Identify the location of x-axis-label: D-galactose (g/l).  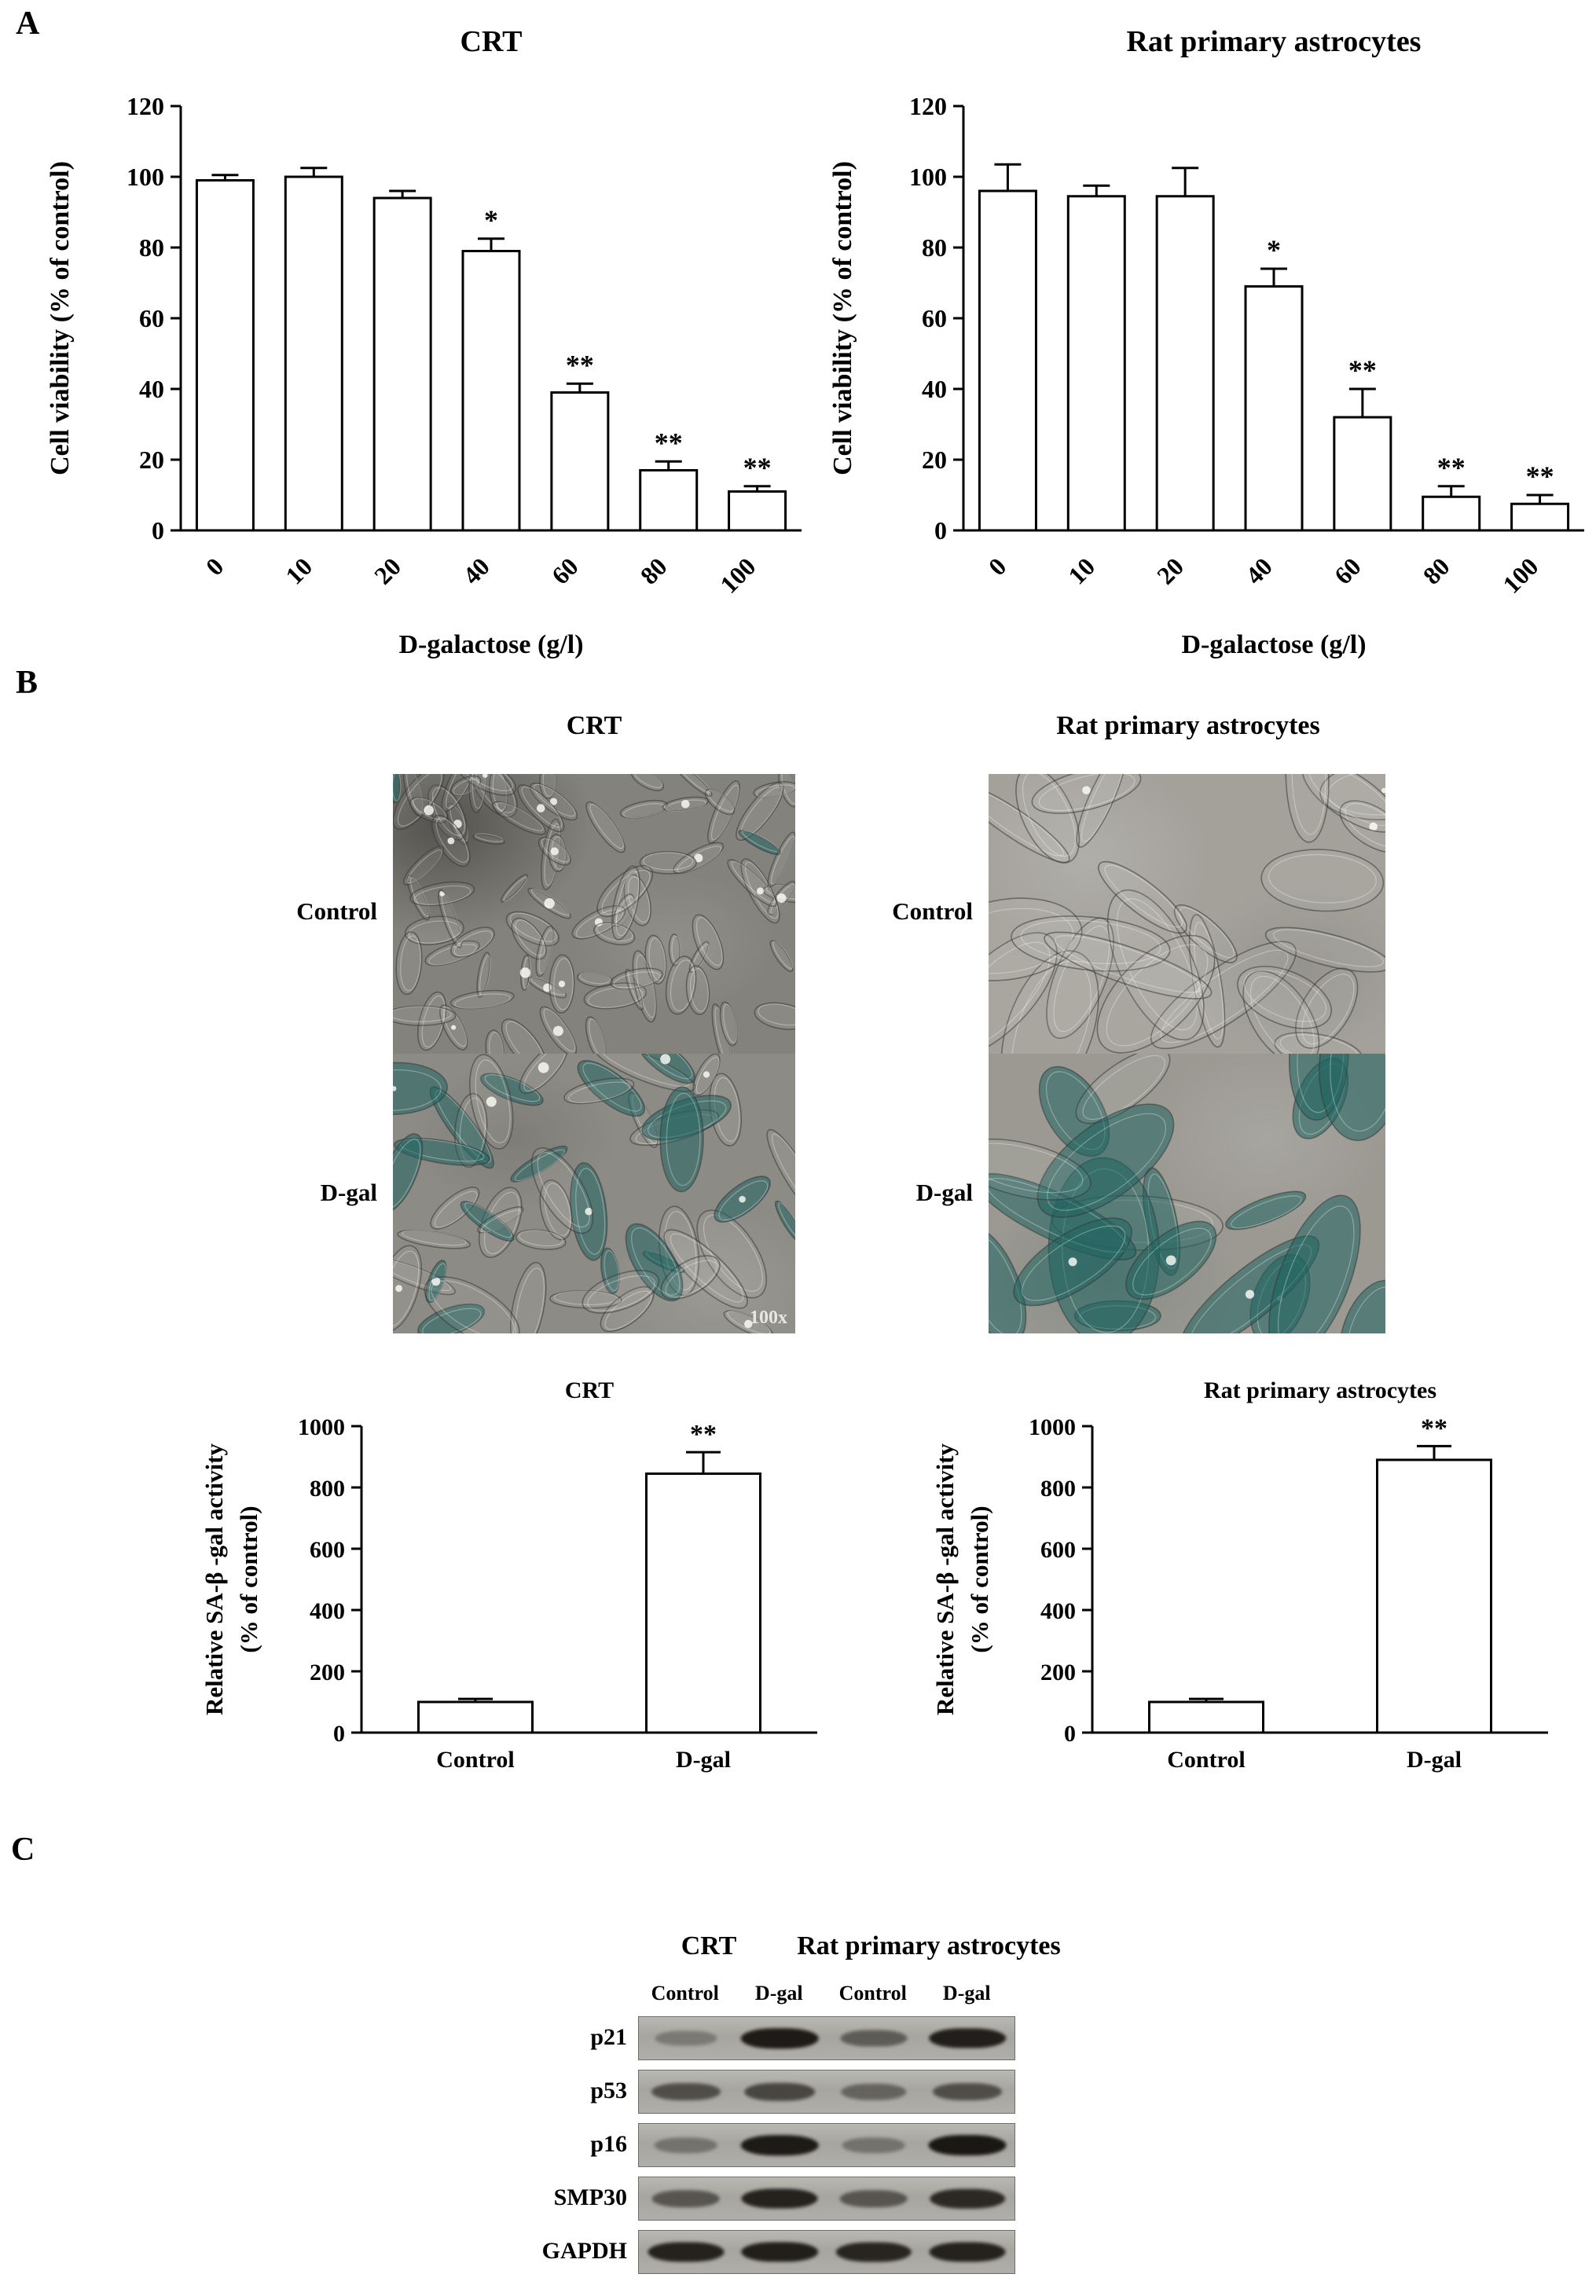
(1273, 644).